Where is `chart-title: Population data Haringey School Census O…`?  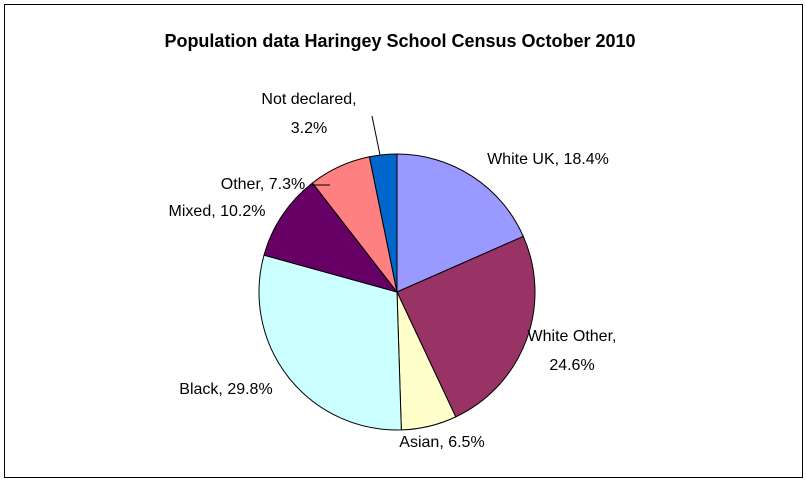 chart-title: Population data Haringey School Census O… is located at coordinates (399, 41).